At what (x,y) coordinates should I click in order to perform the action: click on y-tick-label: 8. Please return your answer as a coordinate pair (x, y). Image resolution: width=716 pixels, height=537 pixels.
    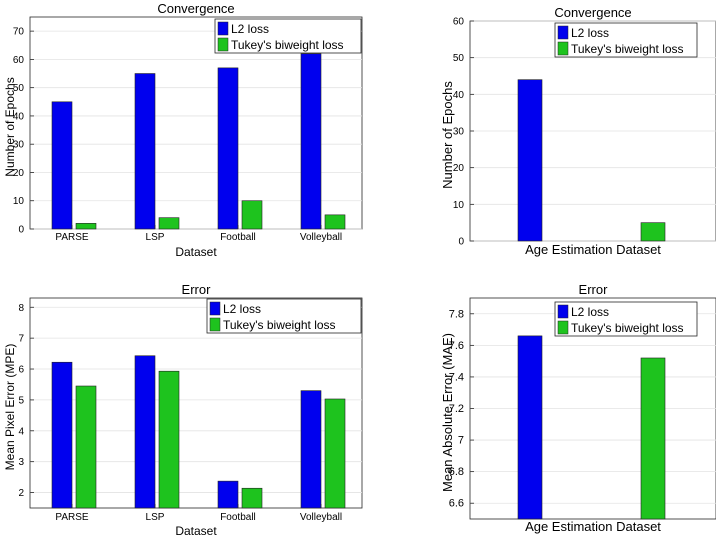
    Looking at the image, I should click on (21, 308).